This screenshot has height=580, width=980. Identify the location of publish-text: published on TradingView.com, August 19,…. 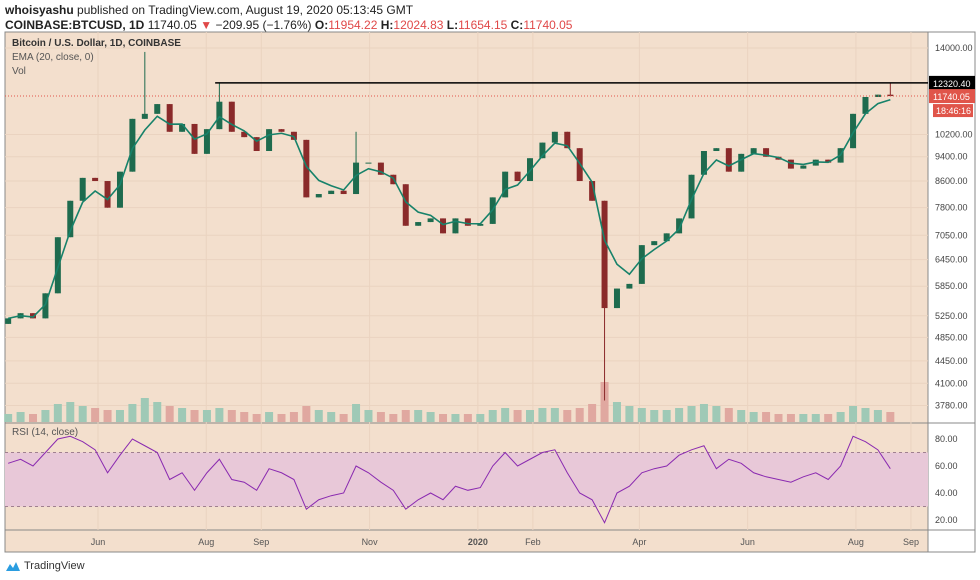
(245, 10).